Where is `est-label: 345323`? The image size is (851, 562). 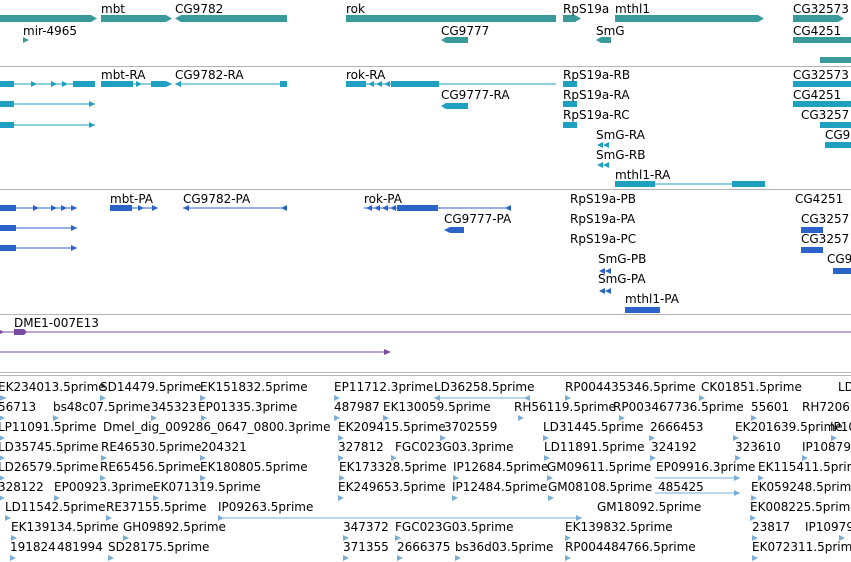
est-label: 345323 is located at coordinates (174, 407).